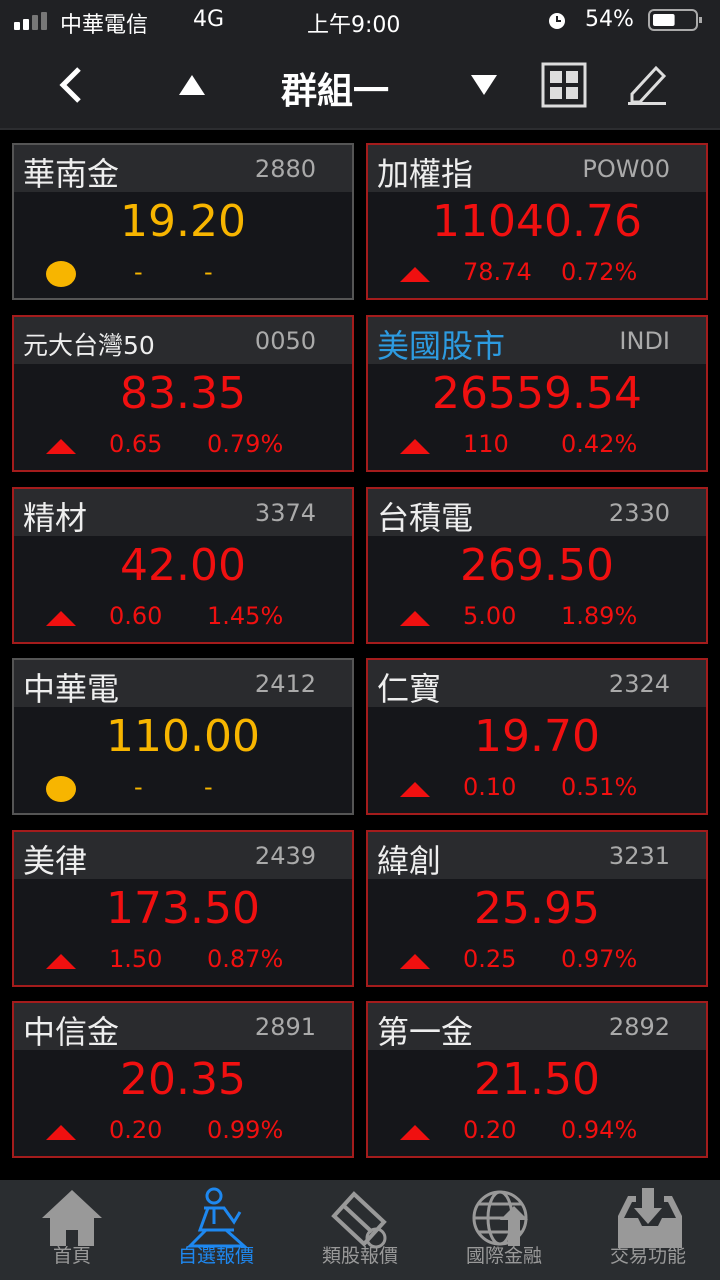 This screenshot has width=720, height=1280. What do you see at coordinates (537, 1132) in the screenshot?
I see `change-row: 0.20 0.94%` at bounding box center [537, 1132].